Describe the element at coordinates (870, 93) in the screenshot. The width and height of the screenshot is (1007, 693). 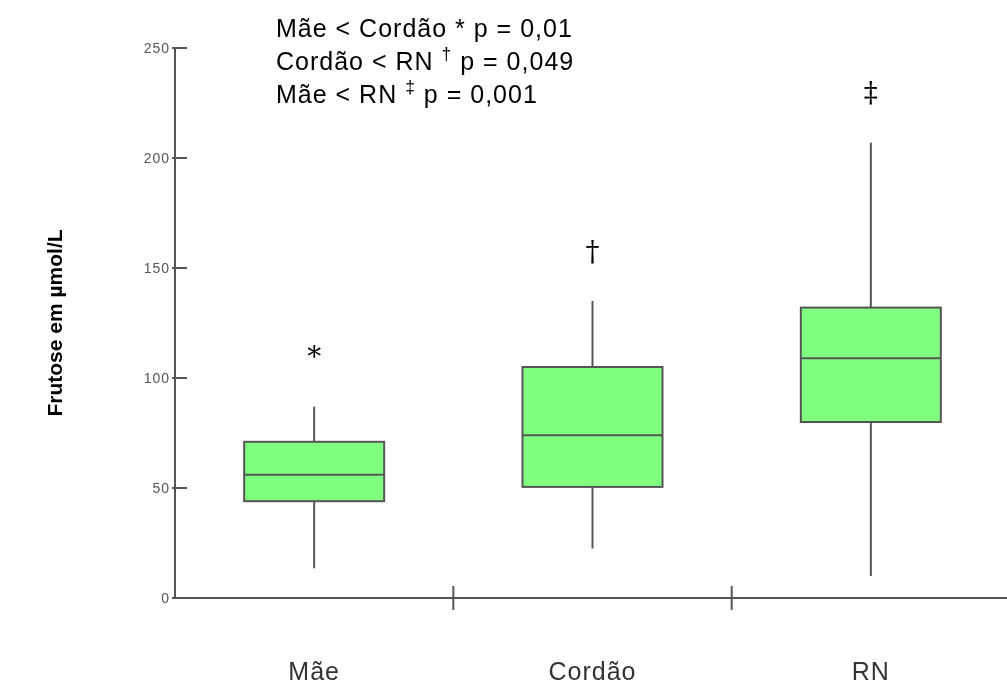
I see `annotation: ‡` at that location.